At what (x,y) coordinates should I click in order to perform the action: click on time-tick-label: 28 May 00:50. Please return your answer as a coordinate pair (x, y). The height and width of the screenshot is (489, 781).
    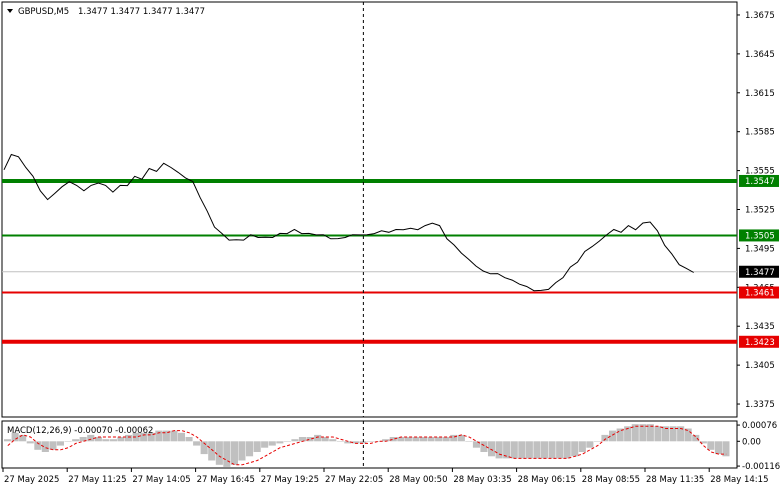
    Looking at the image, I should click on (418, 480).